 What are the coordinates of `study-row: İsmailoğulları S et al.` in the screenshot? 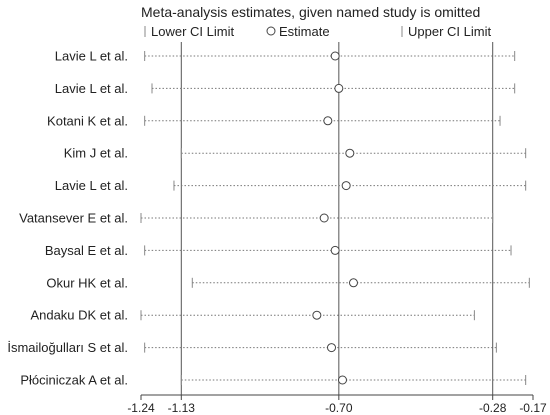 It's located at (252, 347).